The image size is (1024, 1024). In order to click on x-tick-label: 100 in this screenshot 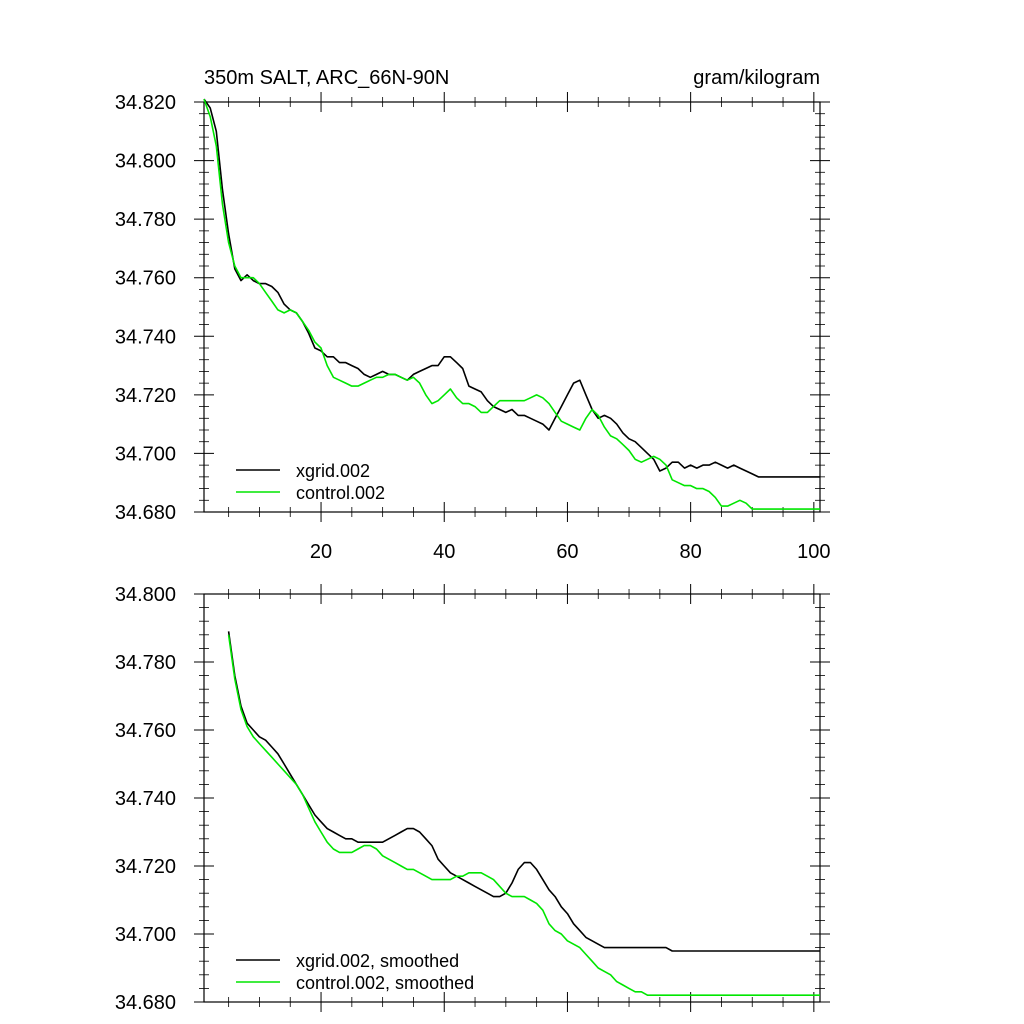, I will do `click(813, 552)`.